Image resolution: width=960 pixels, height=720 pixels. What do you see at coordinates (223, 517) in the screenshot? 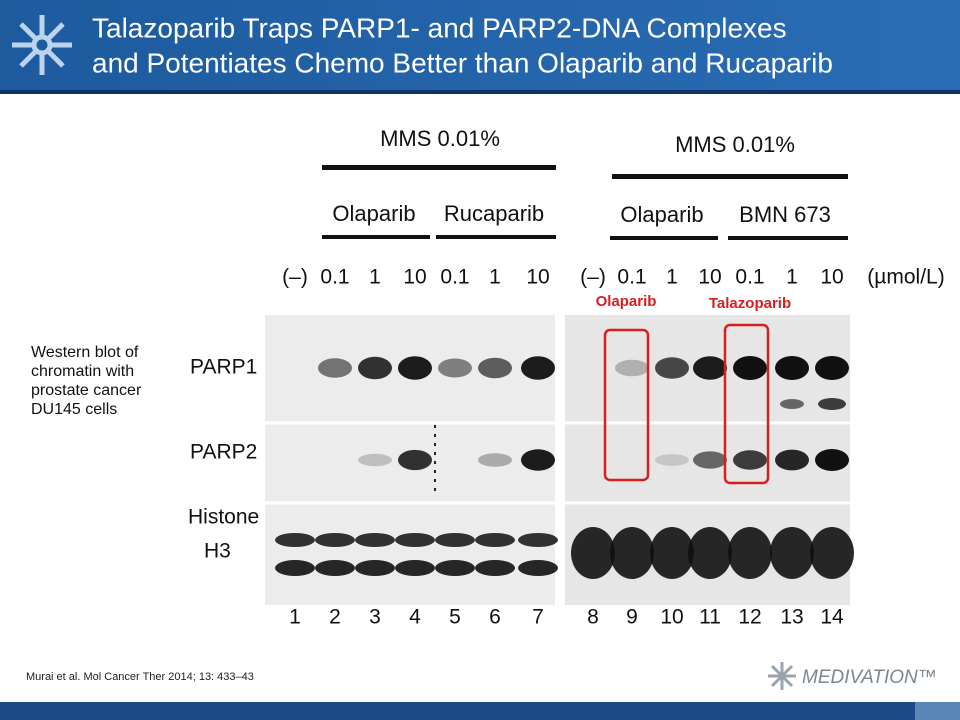
I see `row-label: Histone` at bounding box center [223, 517].